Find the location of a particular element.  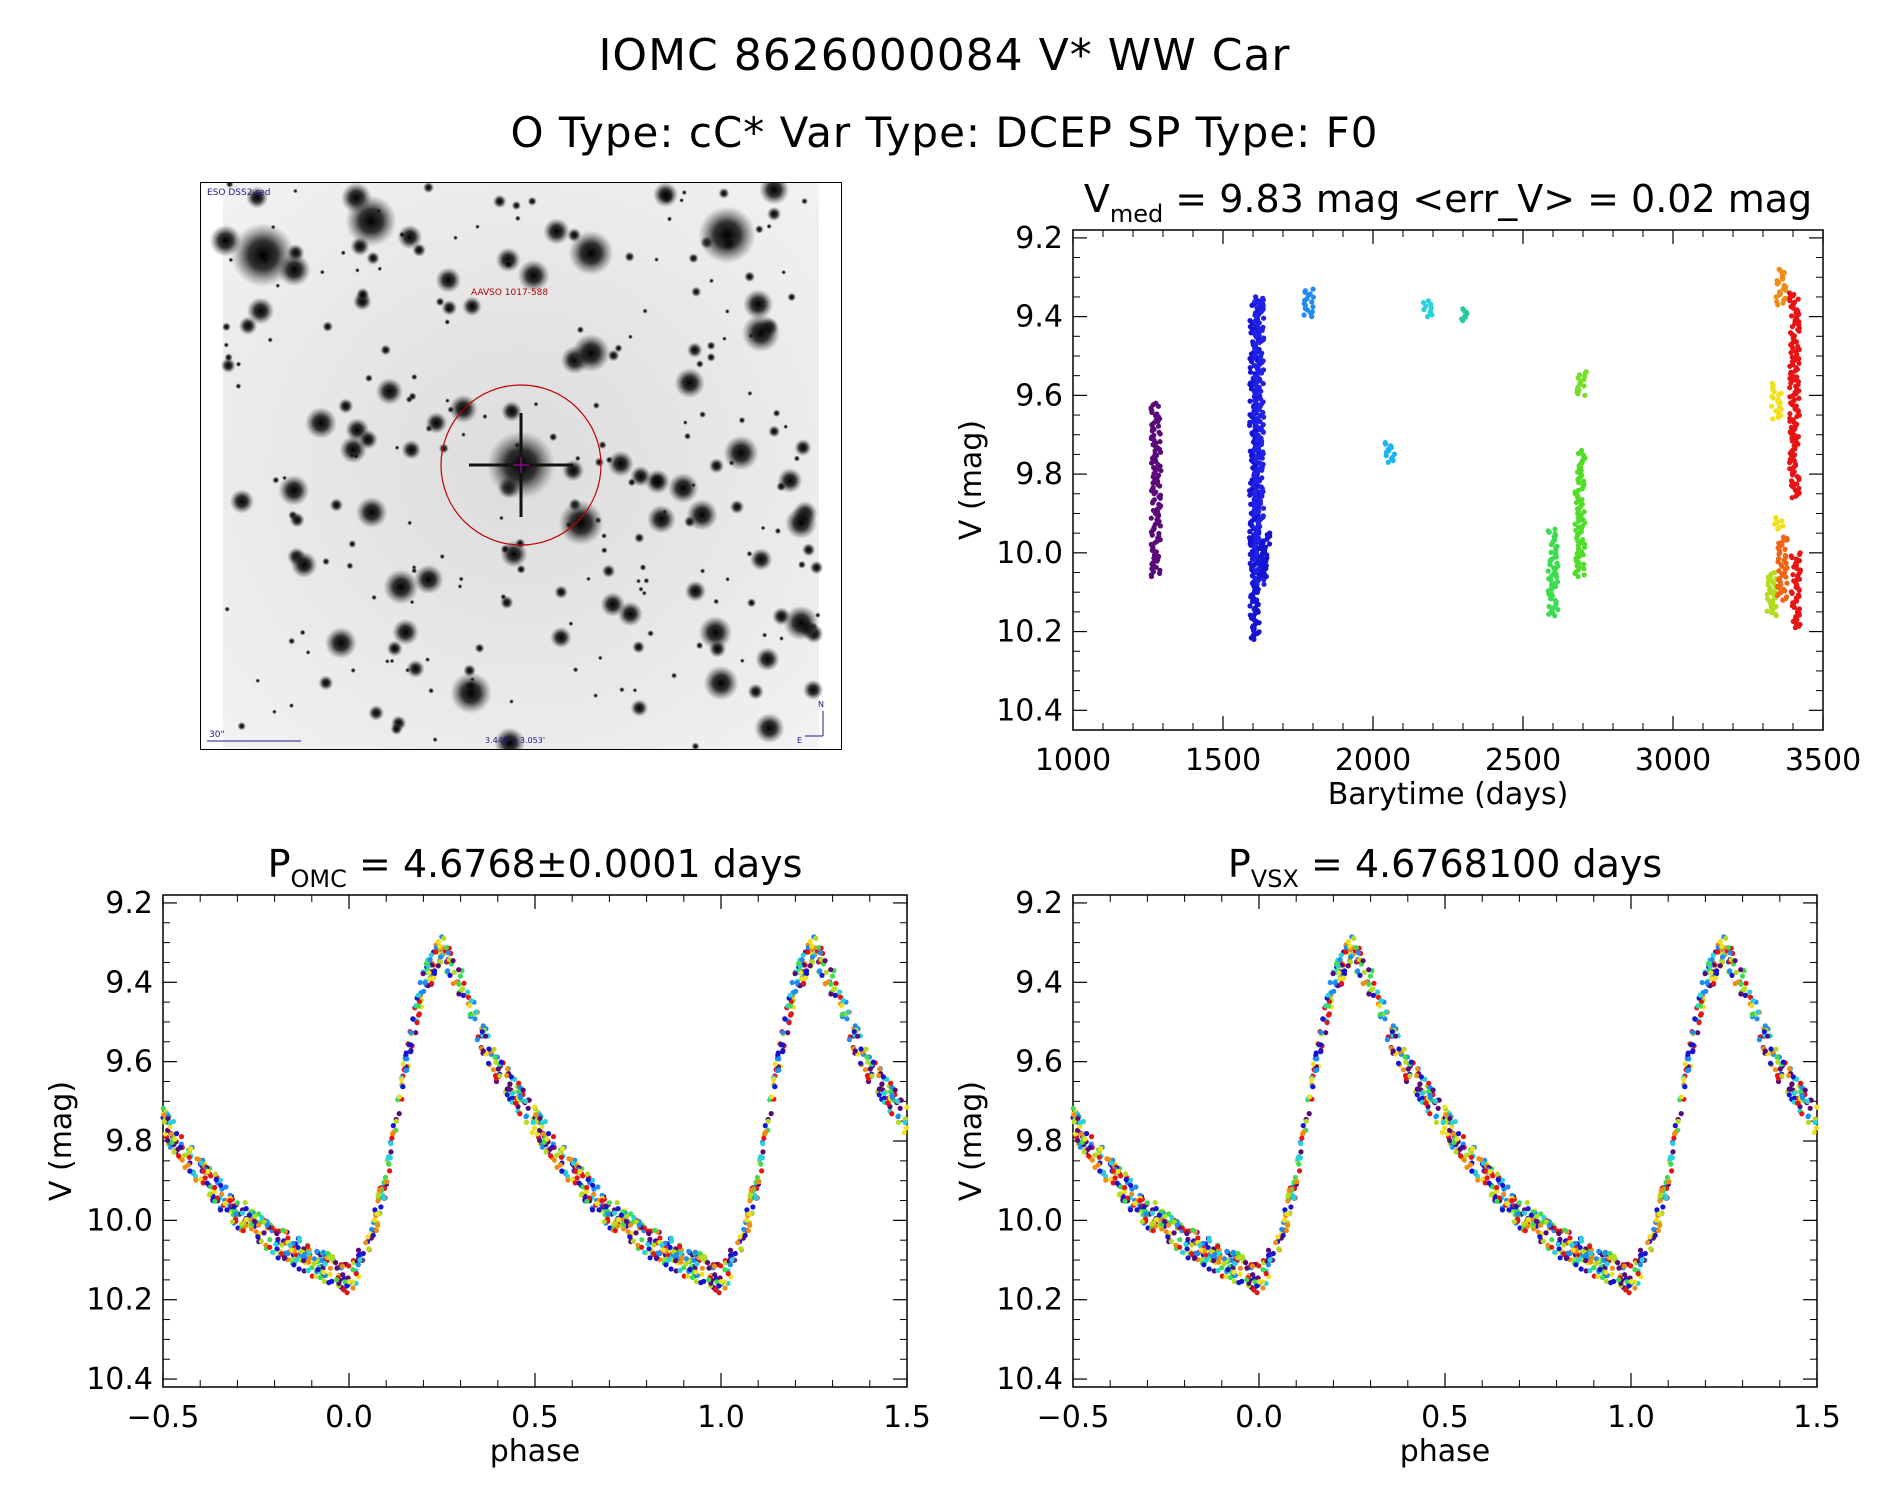

y-tick-label: 10.2 is located at coordinates (119, 1300).